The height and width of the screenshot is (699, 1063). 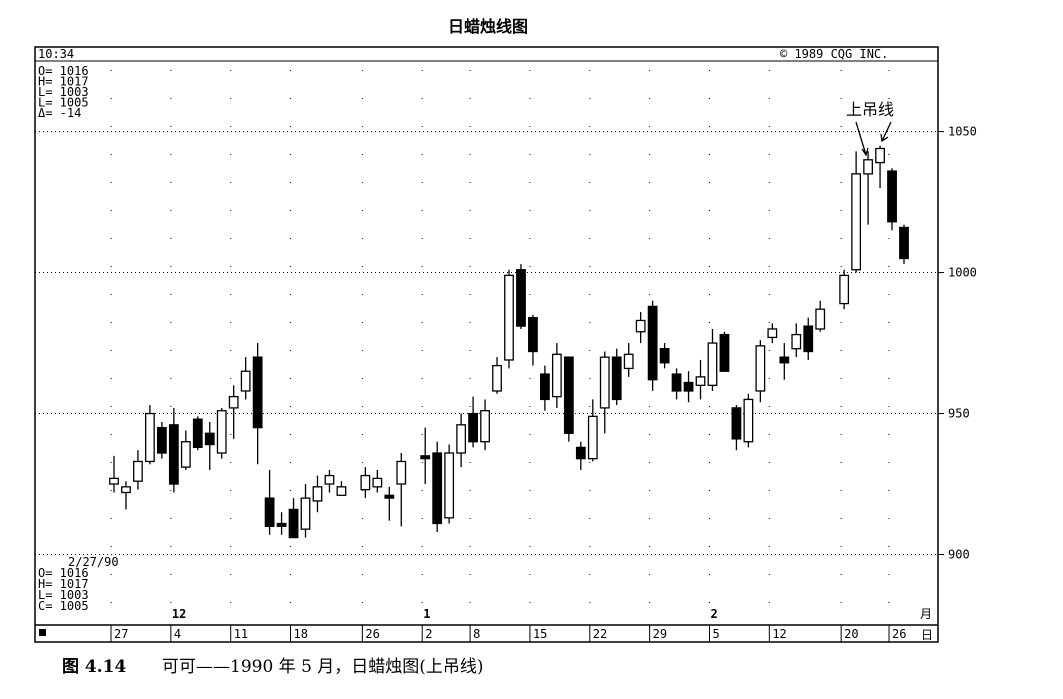 What do you see at coordinates (426, 614) in the screenshot?
I see `month-label: 1` at bounding box center [426, 614].